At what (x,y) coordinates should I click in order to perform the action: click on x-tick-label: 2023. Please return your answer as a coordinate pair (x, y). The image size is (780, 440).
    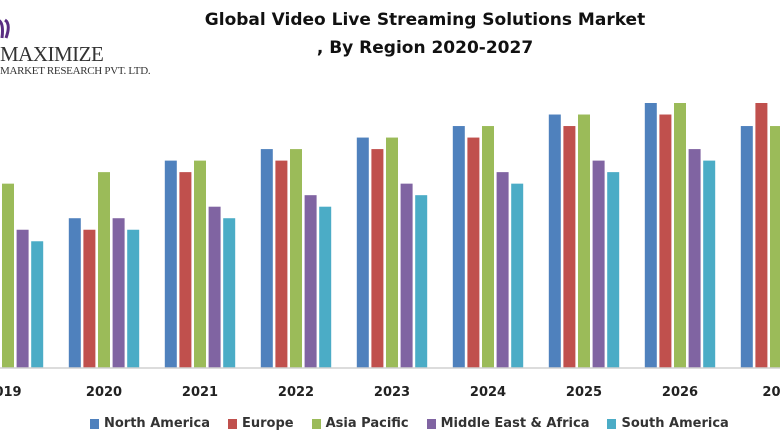
    Looking at the image, I should click on (392, 392).